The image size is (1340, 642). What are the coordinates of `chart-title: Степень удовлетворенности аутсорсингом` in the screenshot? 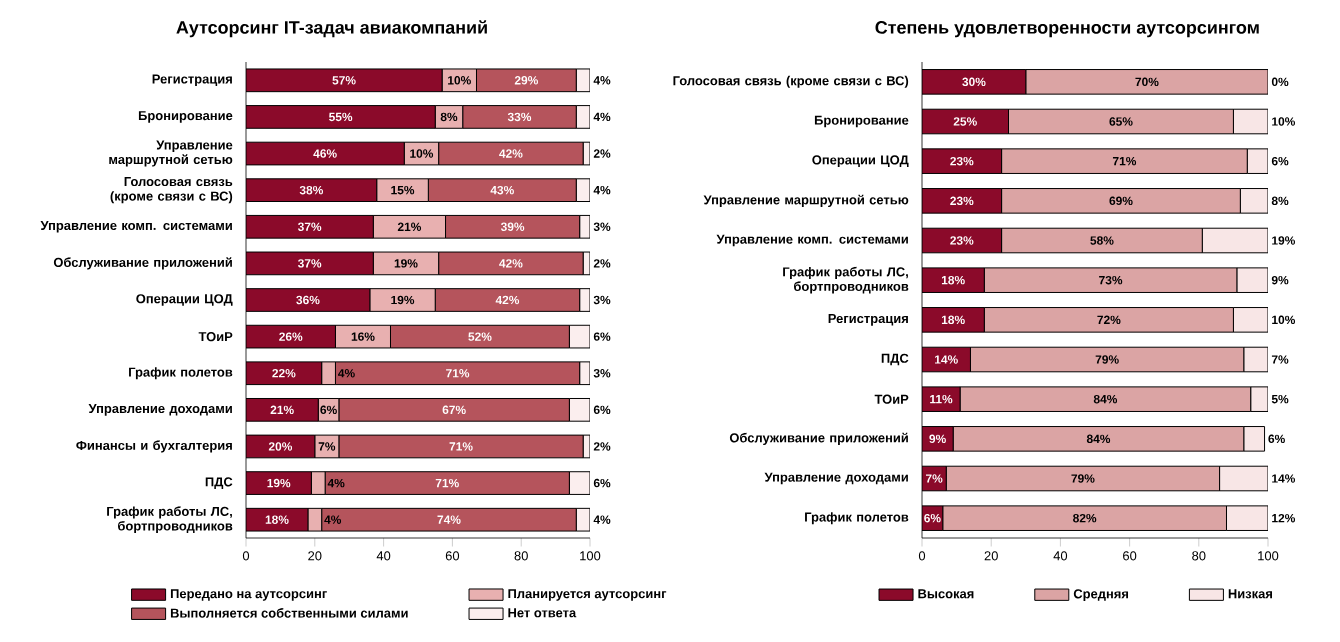 It's located at (1067, 29).